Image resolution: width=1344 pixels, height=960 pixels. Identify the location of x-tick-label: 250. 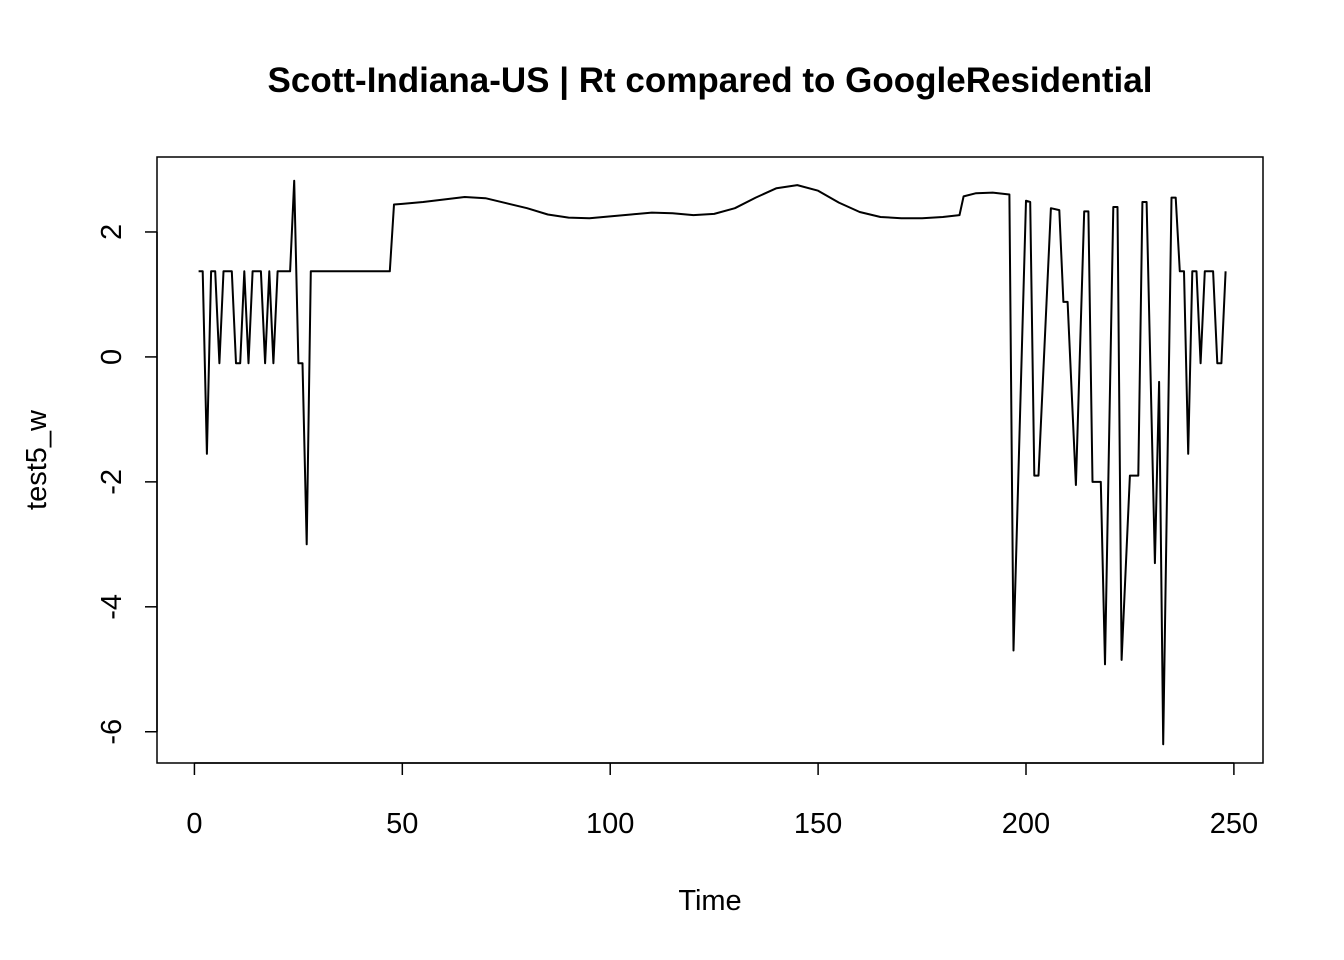
(1234, 824).